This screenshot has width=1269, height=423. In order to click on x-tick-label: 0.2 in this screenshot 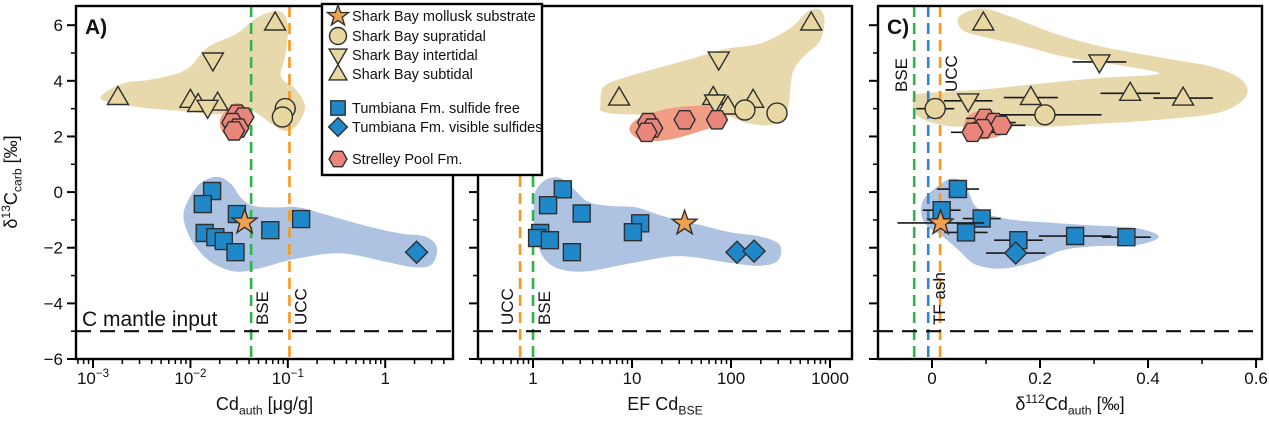, I will do `click(1040, 378)`.